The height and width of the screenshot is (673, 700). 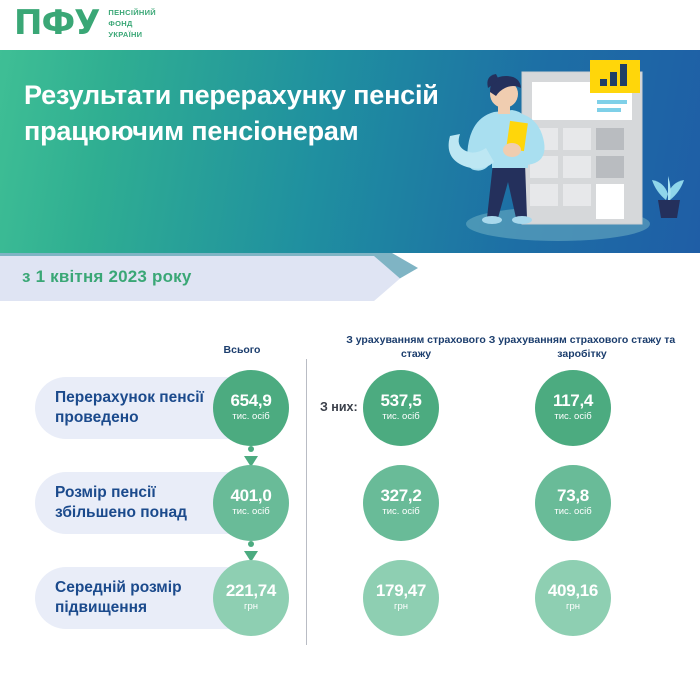 I want to click on metric-bubble-insurance-record-and-earnings: 409,16 грн, so click(x=573, y=598).